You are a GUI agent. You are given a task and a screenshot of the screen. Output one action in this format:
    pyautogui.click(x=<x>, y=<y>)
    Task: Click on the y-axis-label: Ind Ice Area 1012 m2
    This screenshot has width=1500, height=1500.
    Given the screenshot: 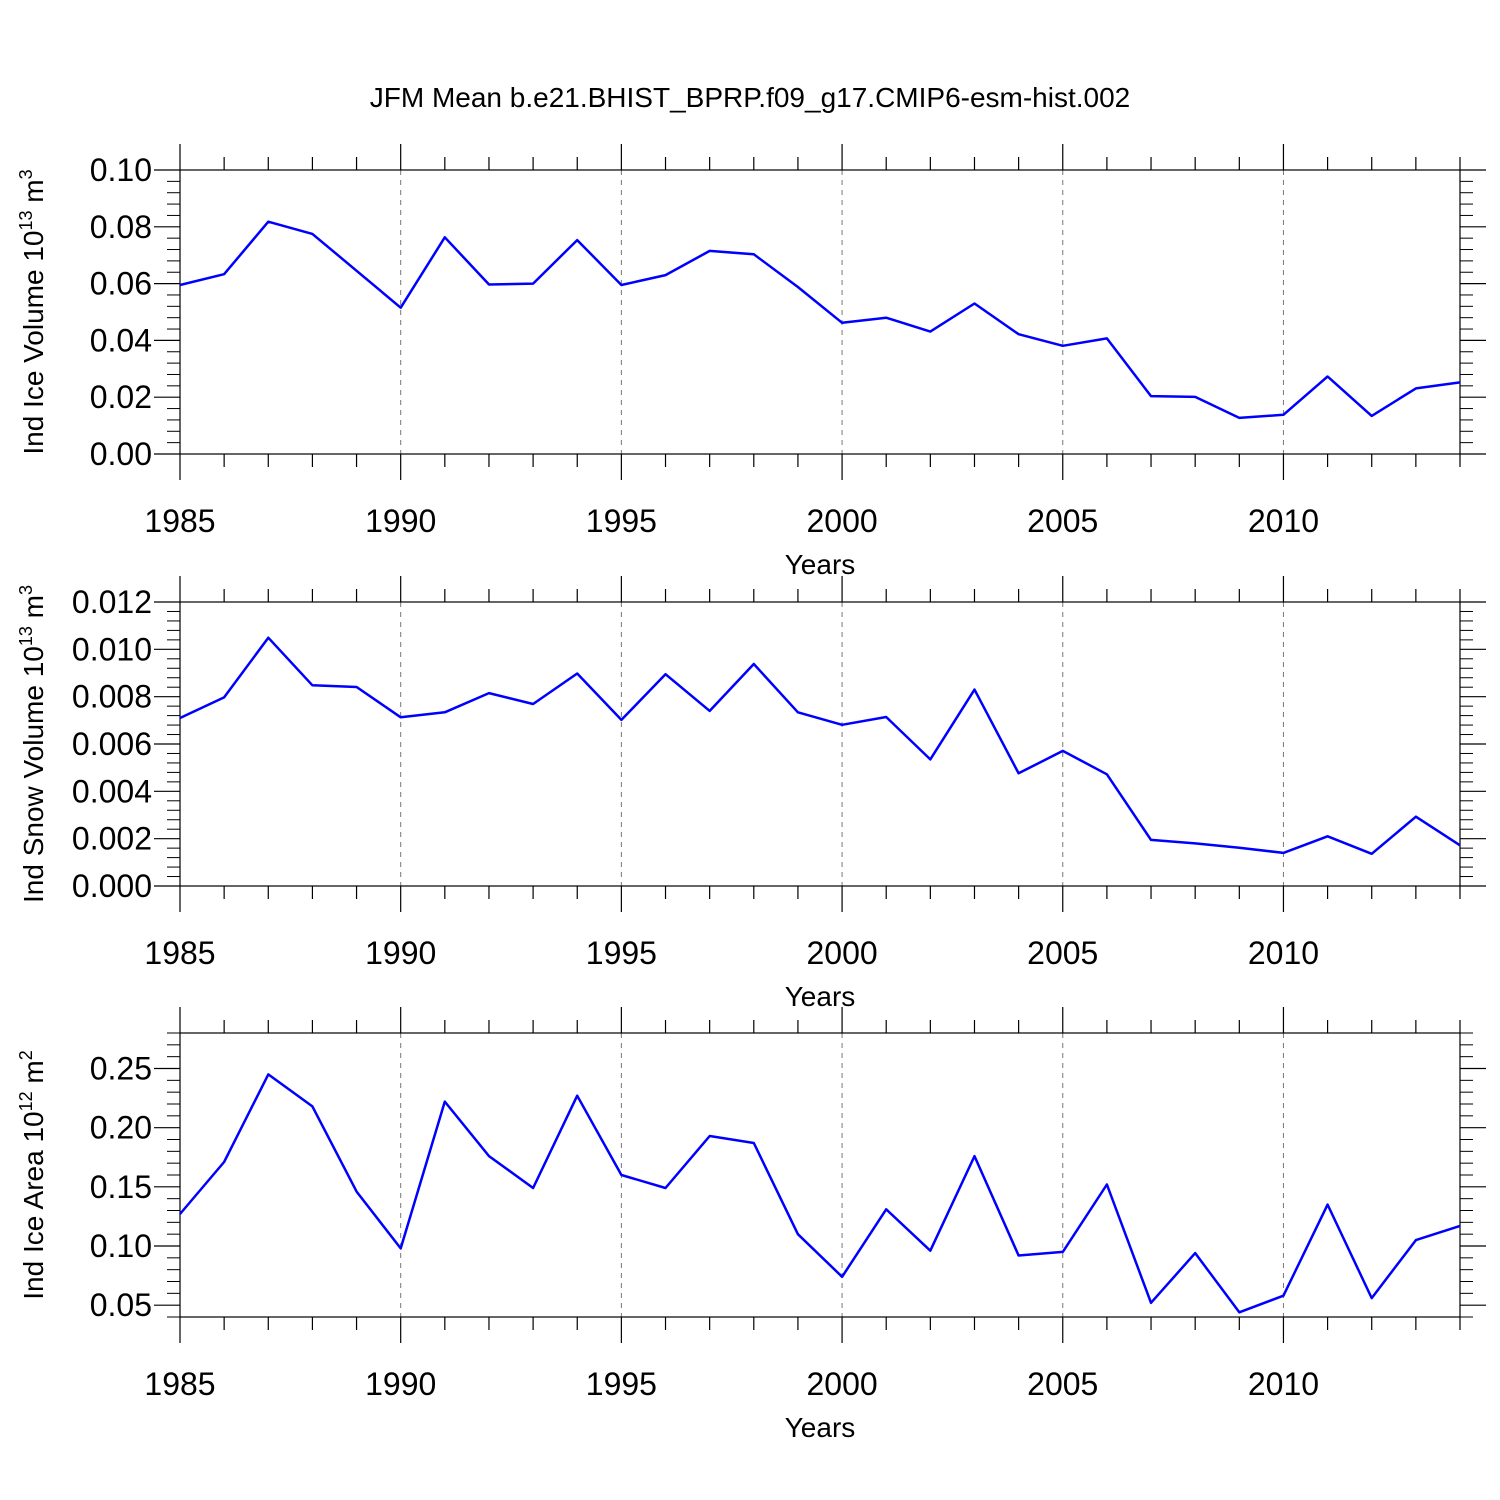 What is the action you would take?
    pyautogui.click(x=32, y=1175)
    